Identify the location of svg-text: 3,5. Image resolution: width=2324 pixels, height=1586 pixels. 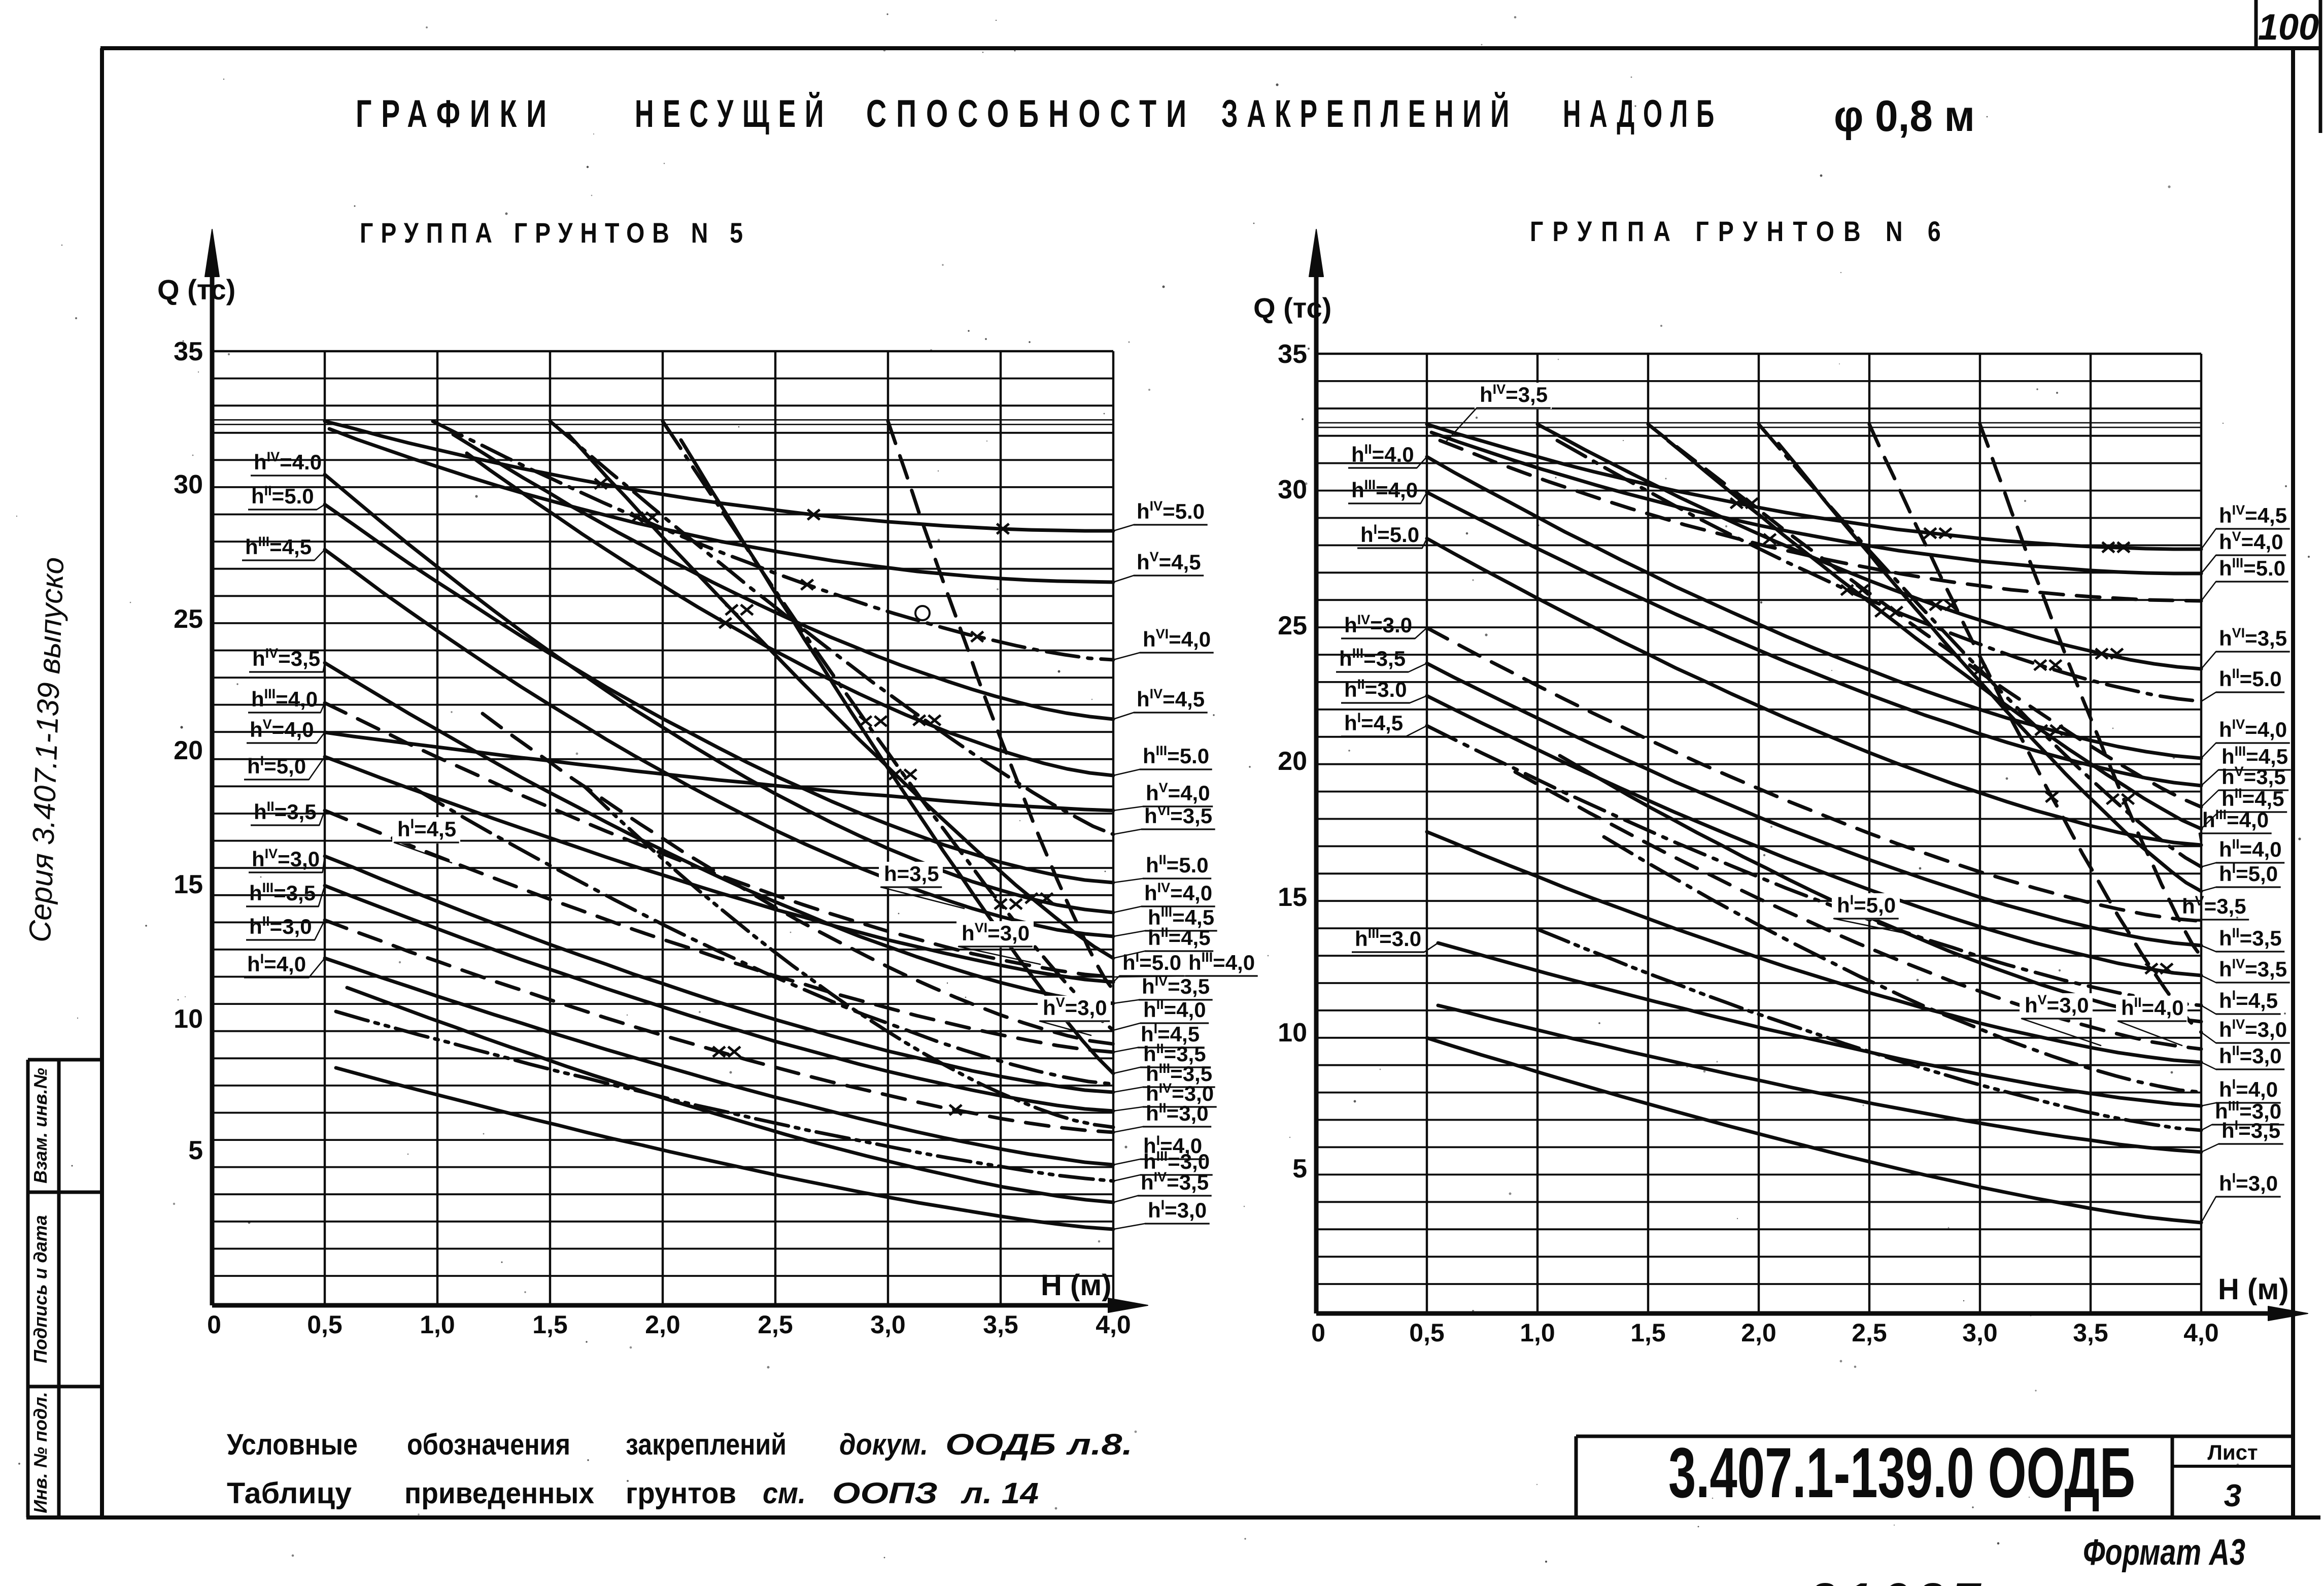
(1000, 1324).